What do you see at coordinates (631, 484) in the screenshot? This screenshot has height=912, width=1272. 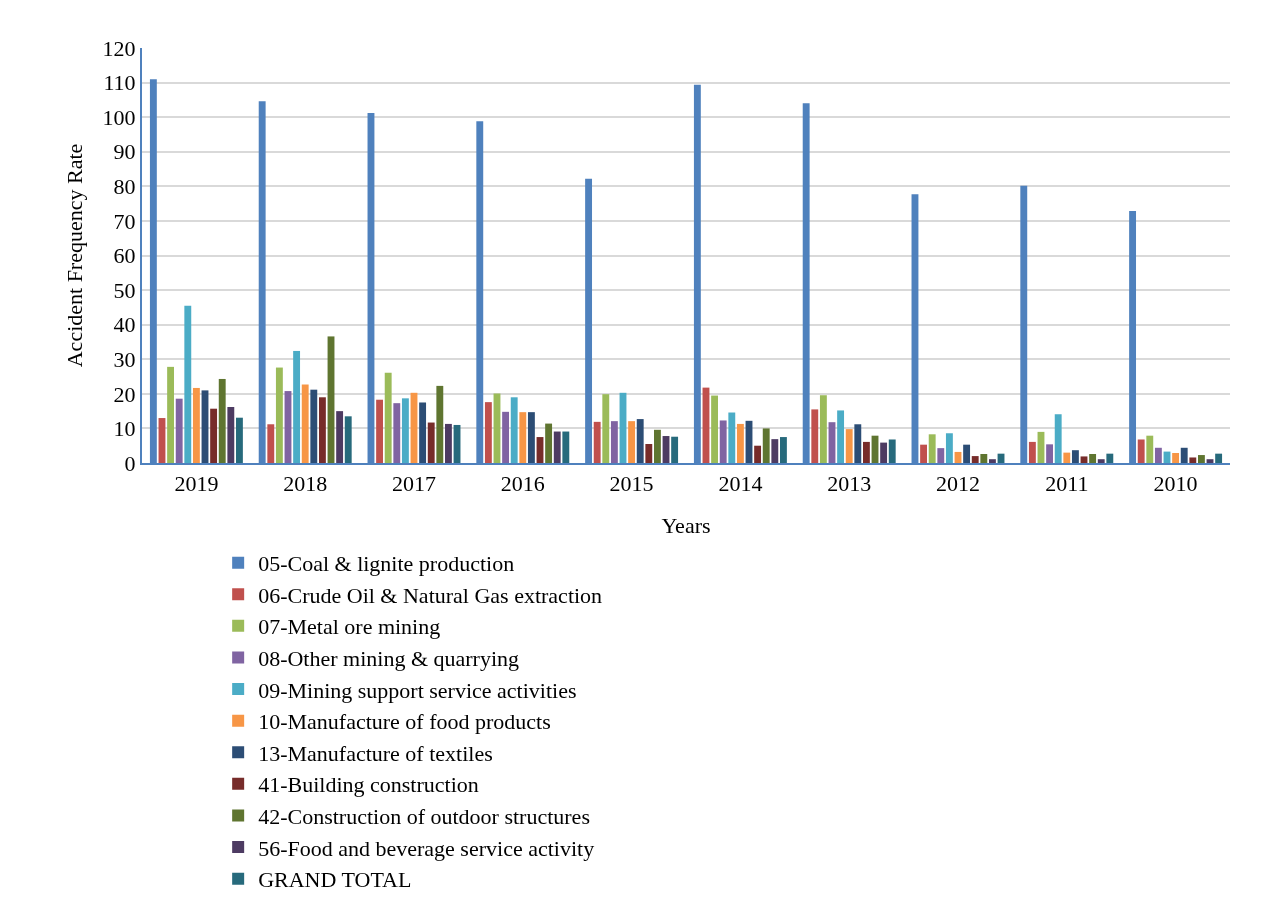 I see `x-tick-label: 2015` at bounding box center [631, 484].